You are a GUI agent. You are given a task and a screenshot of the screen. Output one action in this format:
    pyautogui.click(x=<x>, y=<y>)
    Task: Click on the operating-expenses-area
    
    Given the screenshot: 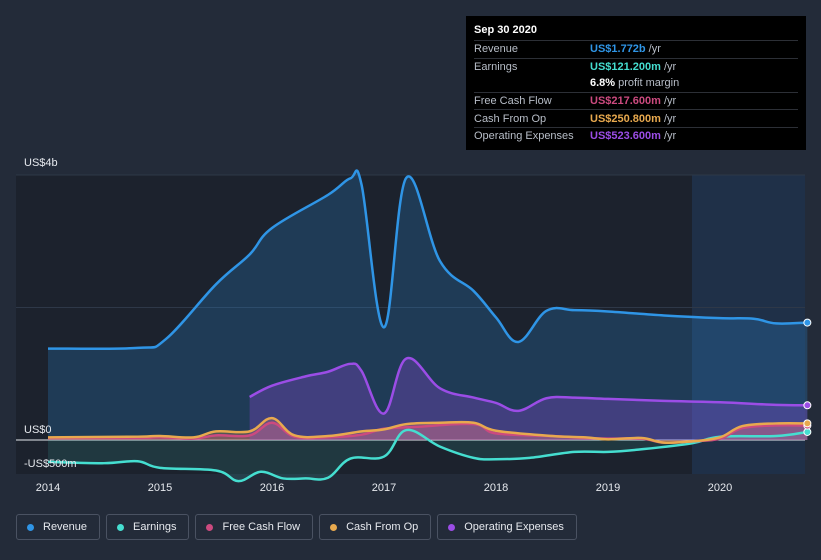 What is the action you would take?
    pyautogui.click(x=528, y=399)
    